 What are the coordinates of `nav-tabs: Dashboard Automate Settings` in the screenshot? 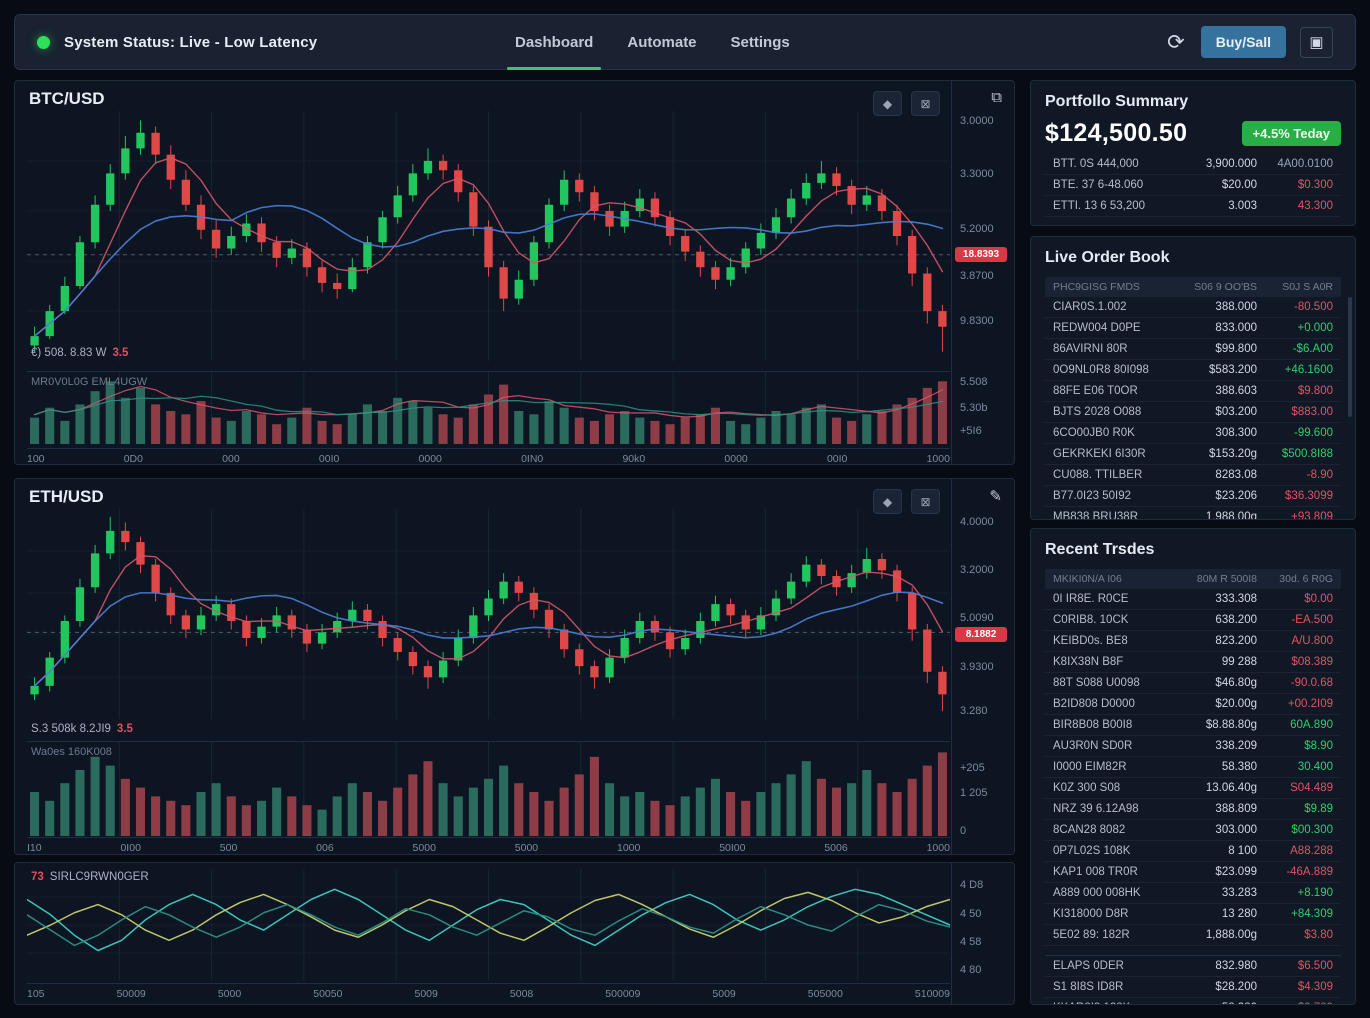 It's located at (648, 42).